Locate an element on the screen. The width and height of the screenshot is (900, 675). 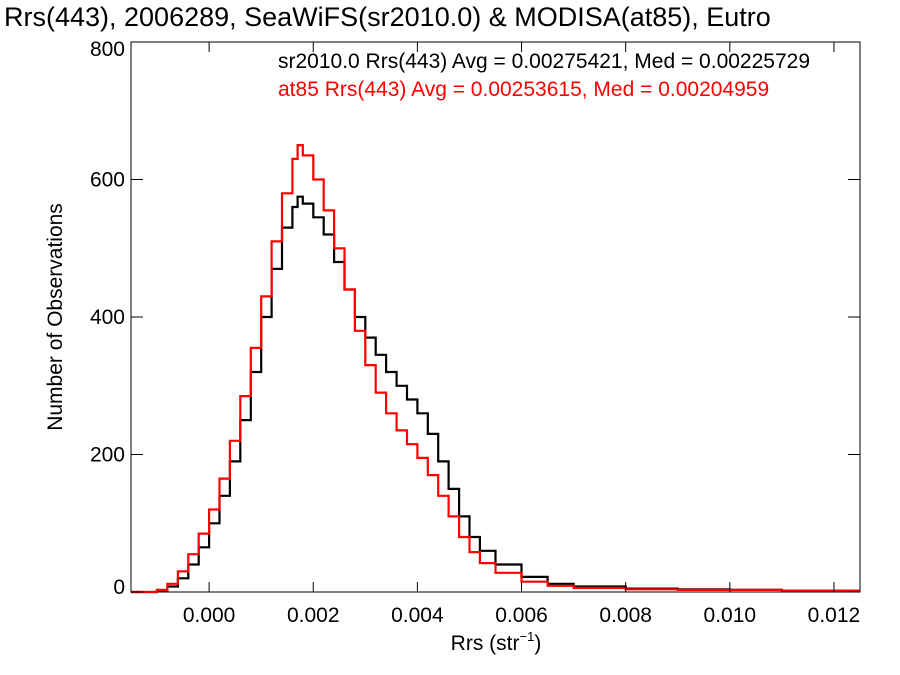
x-axis-label-close: ) is located at coordinates (537, 643).